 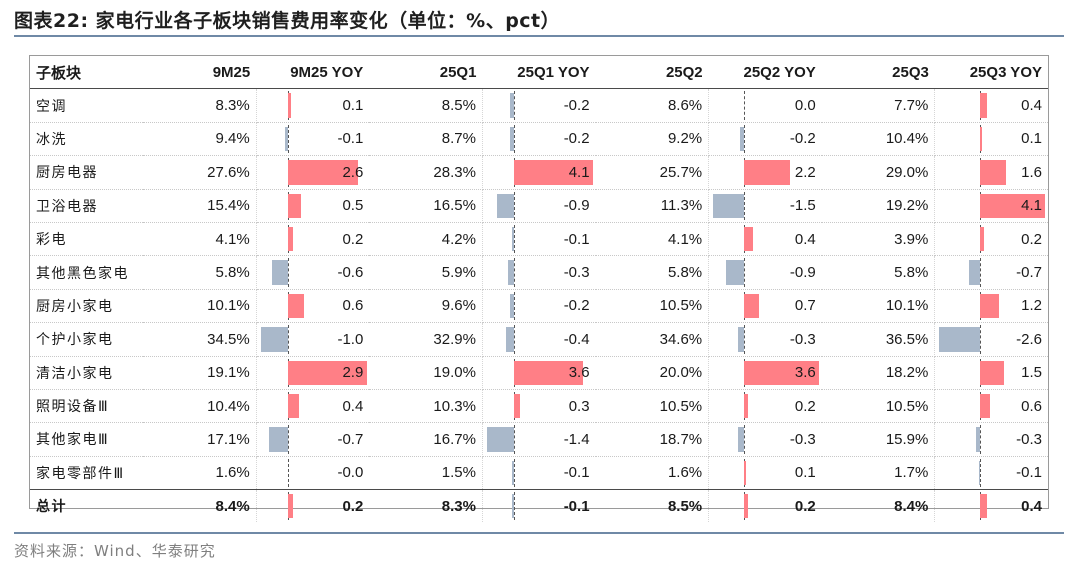 What do you see at coordinates (579, 373) in the screenshot?
I see `yoy-value: 3.6` at bounding box center [579, 373].